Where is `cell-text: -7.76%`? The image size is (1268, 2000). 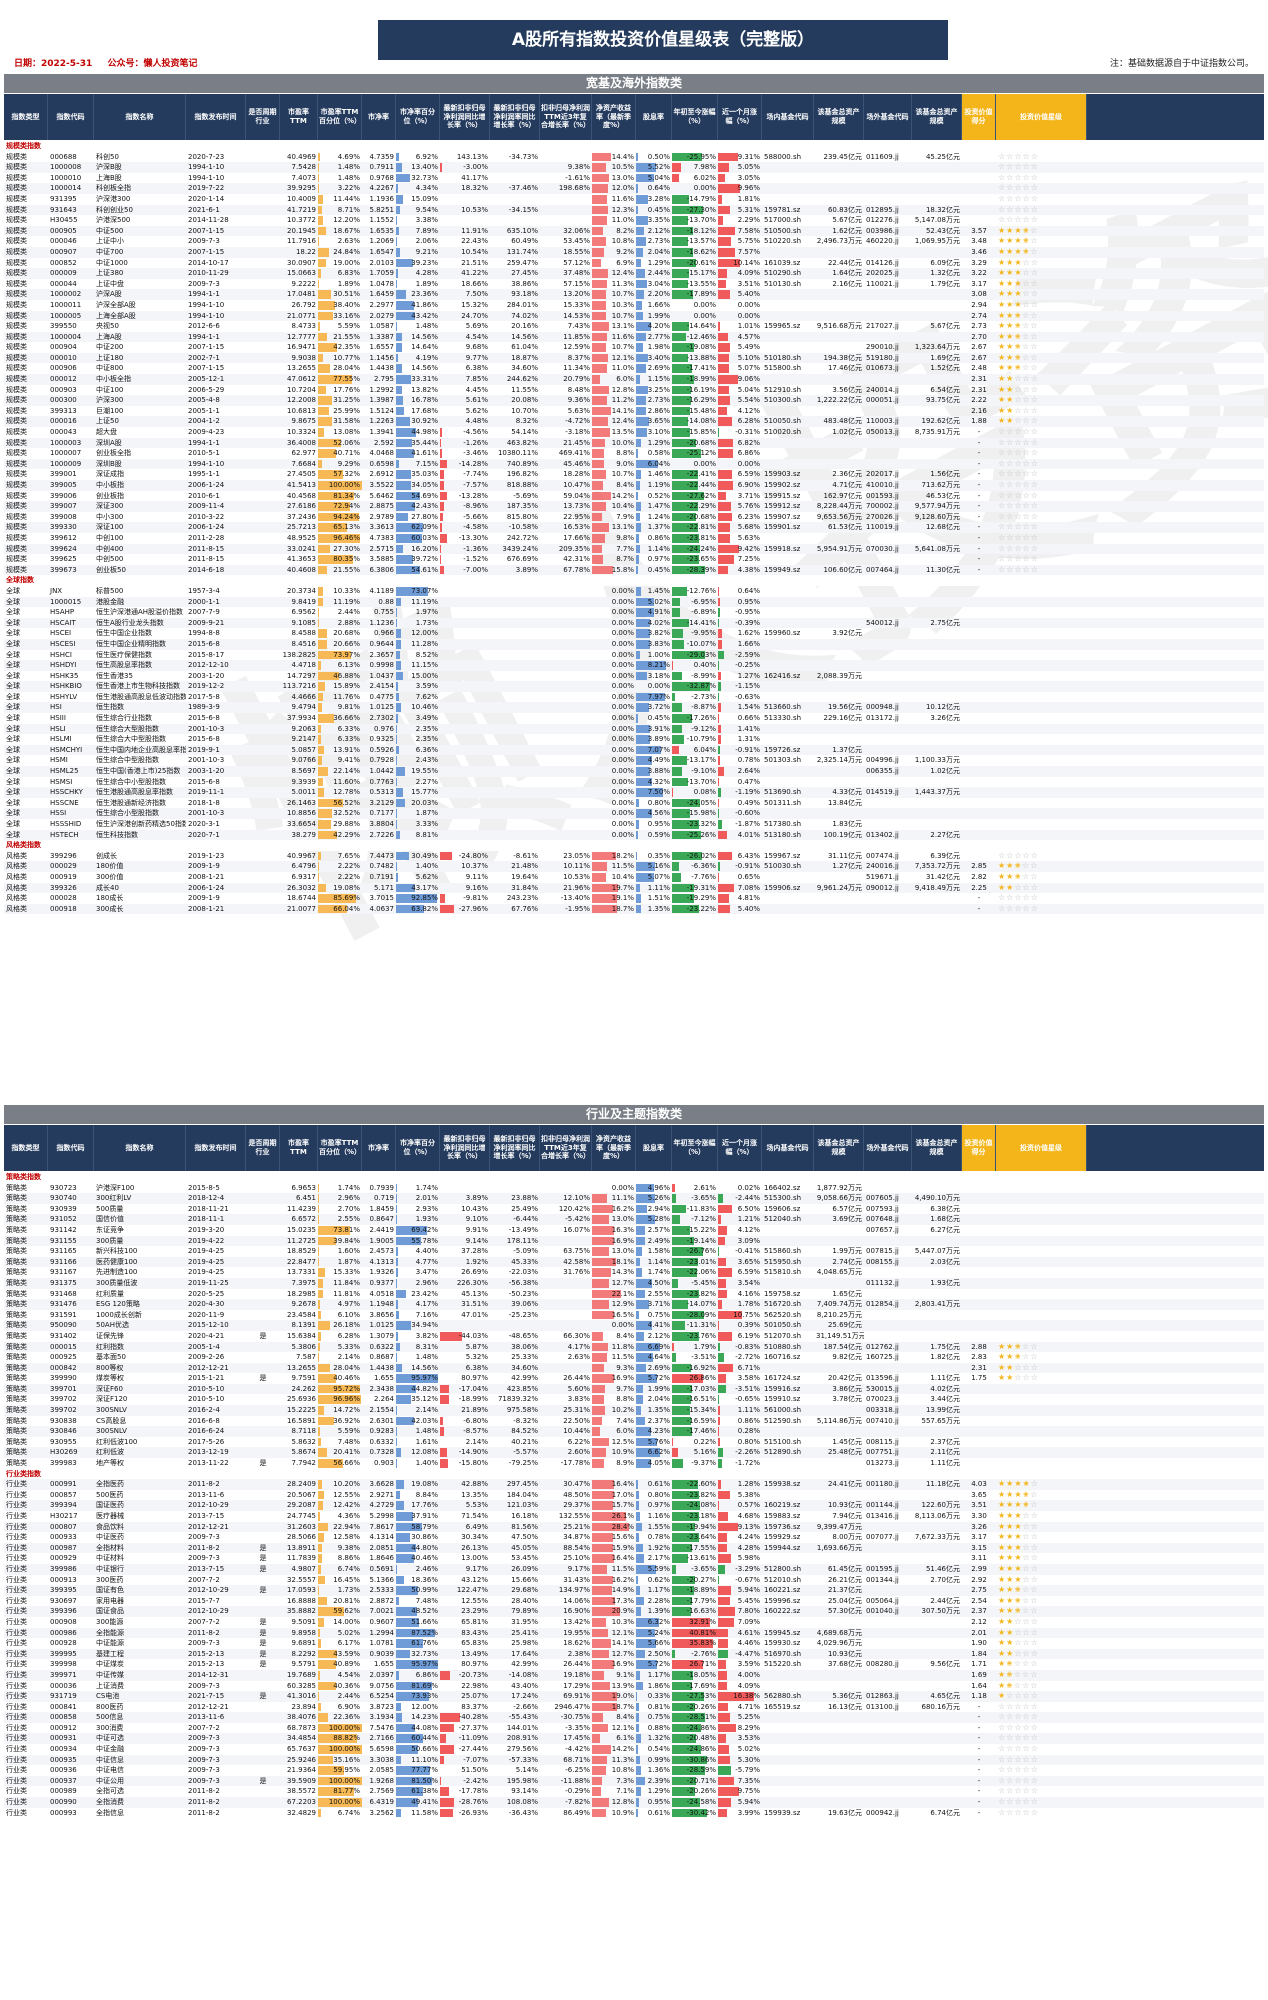 cell-text: -7.76% is located at coordinates (703, 877).